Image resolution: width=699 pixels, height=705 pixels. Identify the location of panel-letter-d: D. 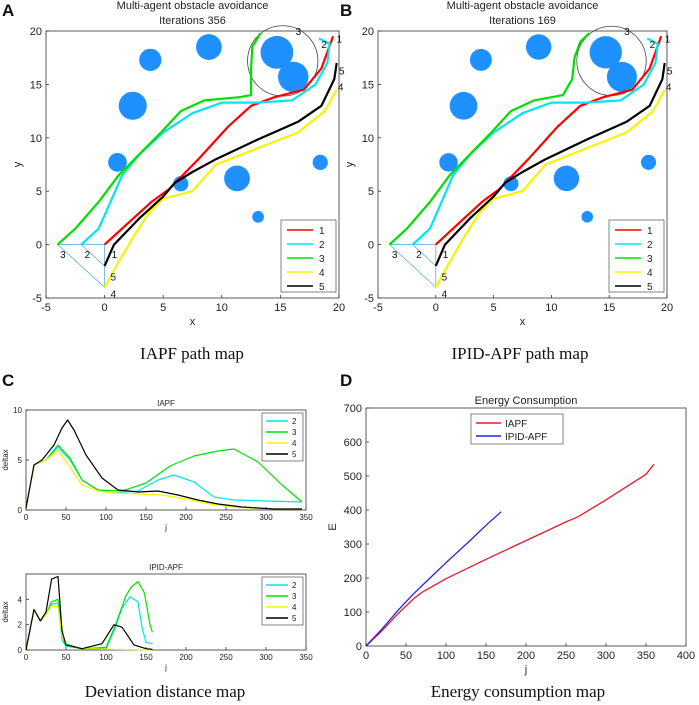
(346, 380).